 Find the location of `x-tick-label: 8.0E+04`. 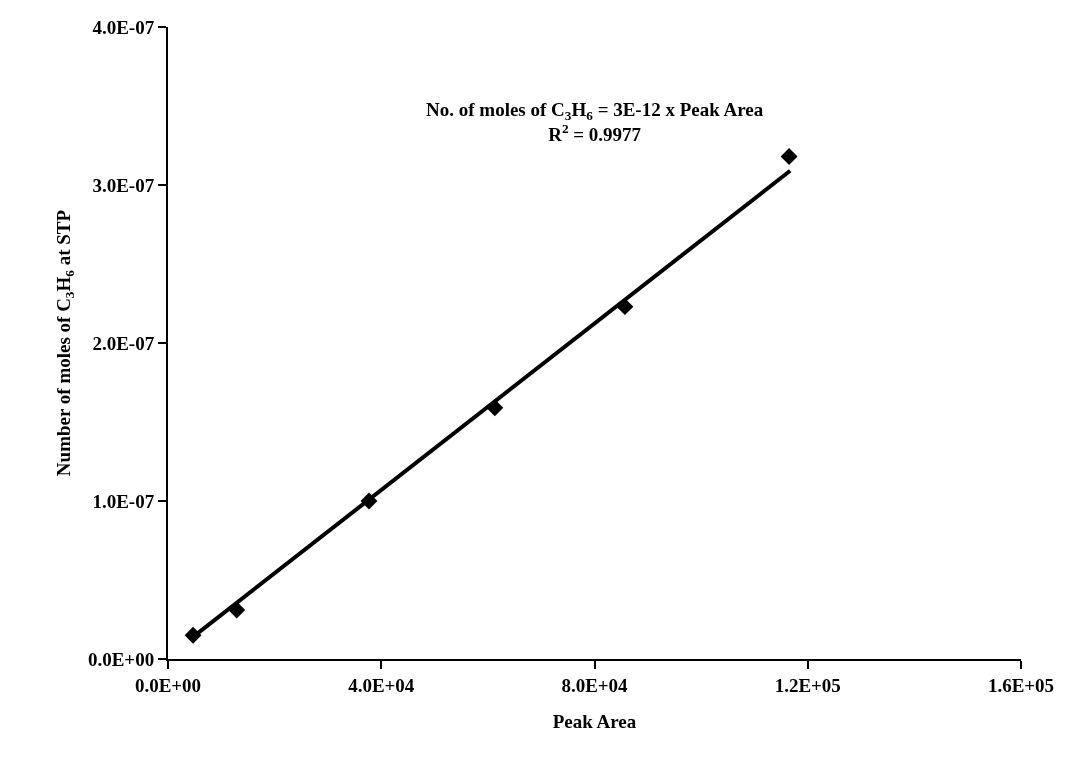

x-tick-label: 8.0E+04 is located at coordinates (595, 685).